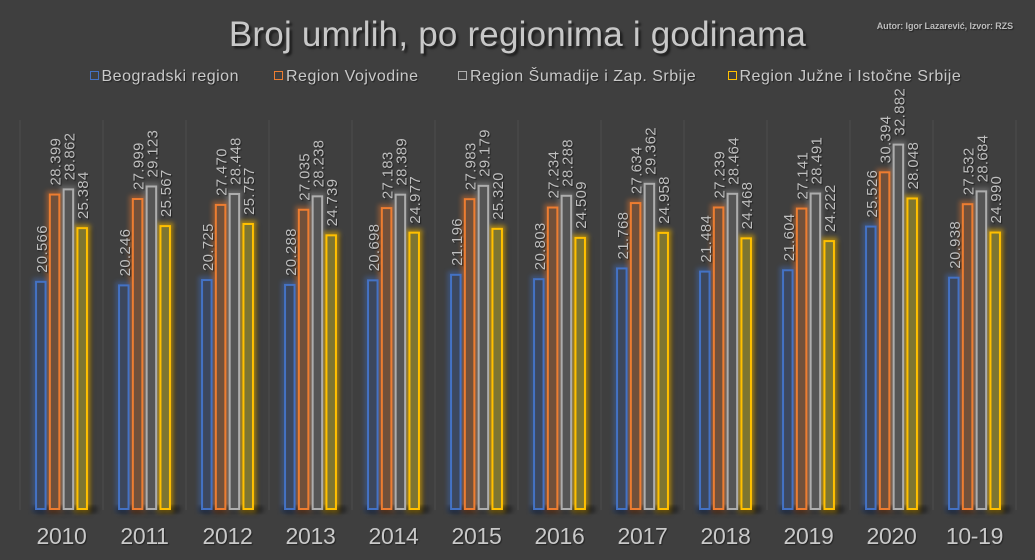 Image resolution: width=1035 pixels, height=560 pixels. Describe the element at coordinates (235, 161) in the screenshot. I see `svg-text: 28.448` at that location.